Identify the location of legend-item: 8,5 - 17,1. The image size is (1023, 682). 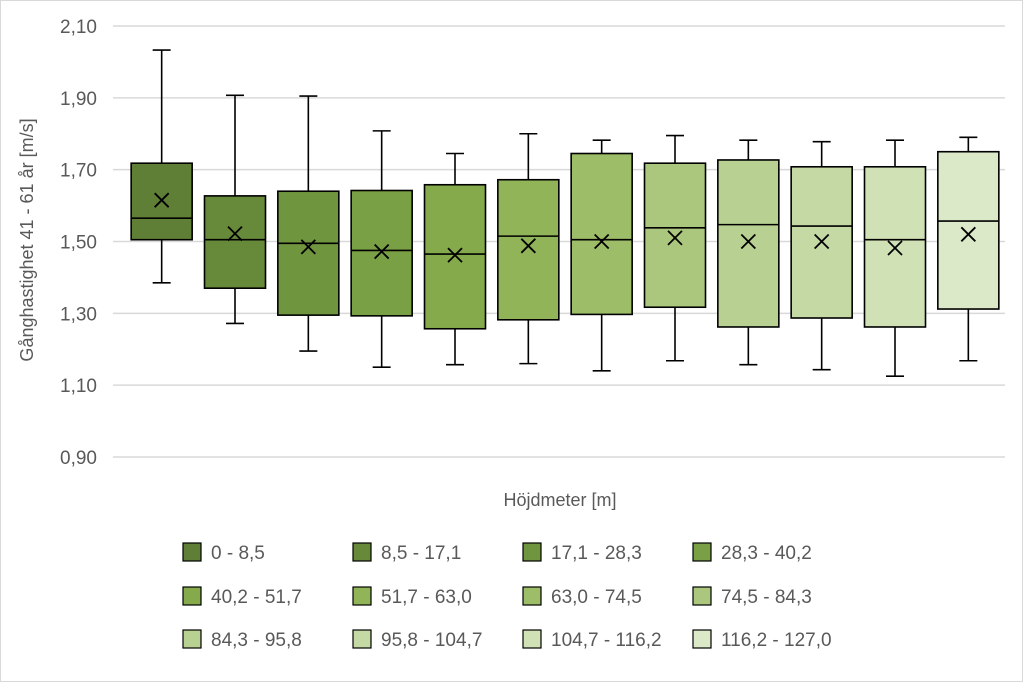
(406, 553).